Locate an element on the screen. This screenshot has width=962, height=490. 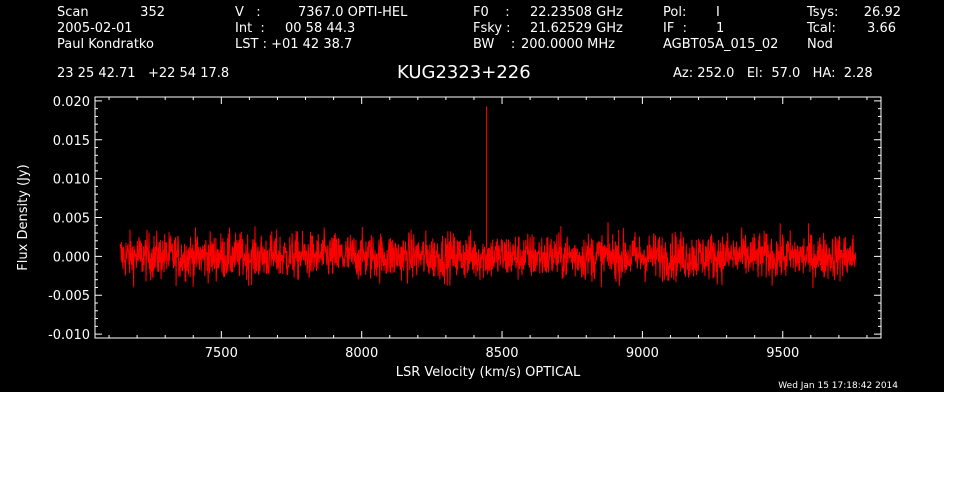
az-el-ha-readout: Az: 252.0 El: 57.0 HA: 2.28 is located at coordinates (773, 73).